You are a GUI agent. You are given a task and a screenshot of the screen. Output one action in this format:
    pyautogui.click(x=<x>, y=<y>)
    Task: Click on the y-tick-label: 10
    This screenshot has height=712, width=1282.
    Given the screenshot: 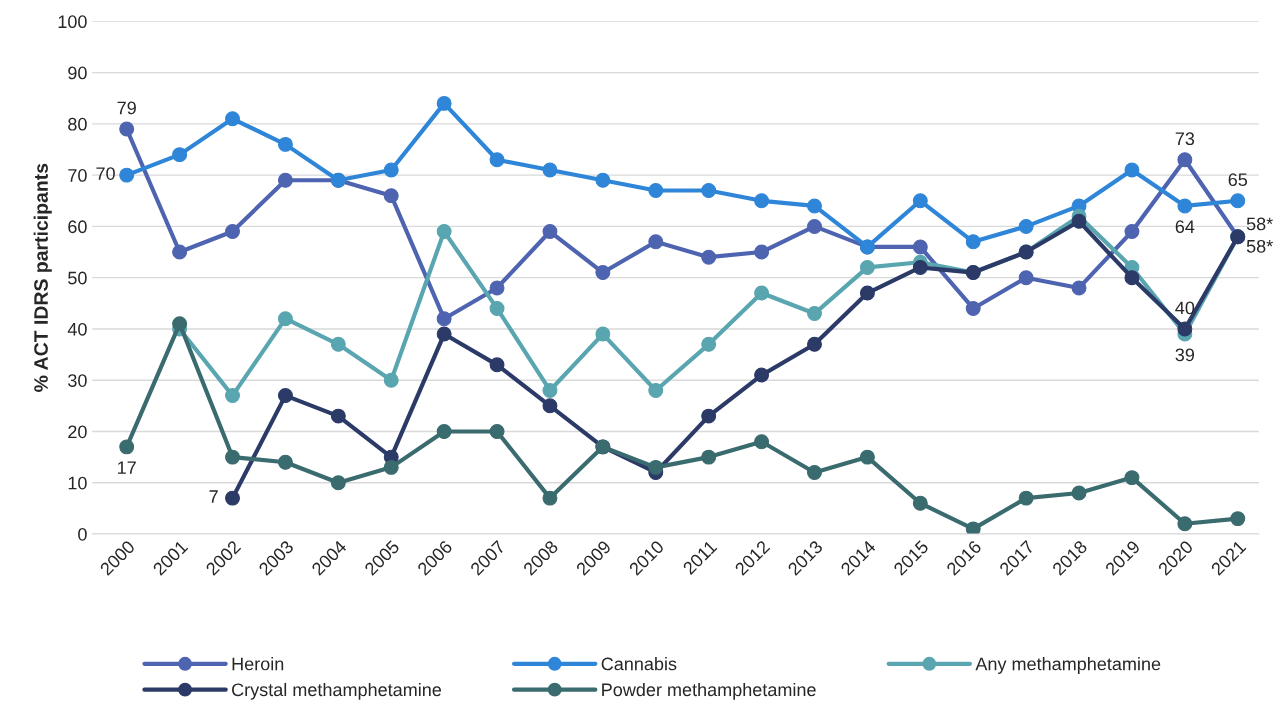 What is the action you would take?
    pyautogui.click(x=77, y=483)
    